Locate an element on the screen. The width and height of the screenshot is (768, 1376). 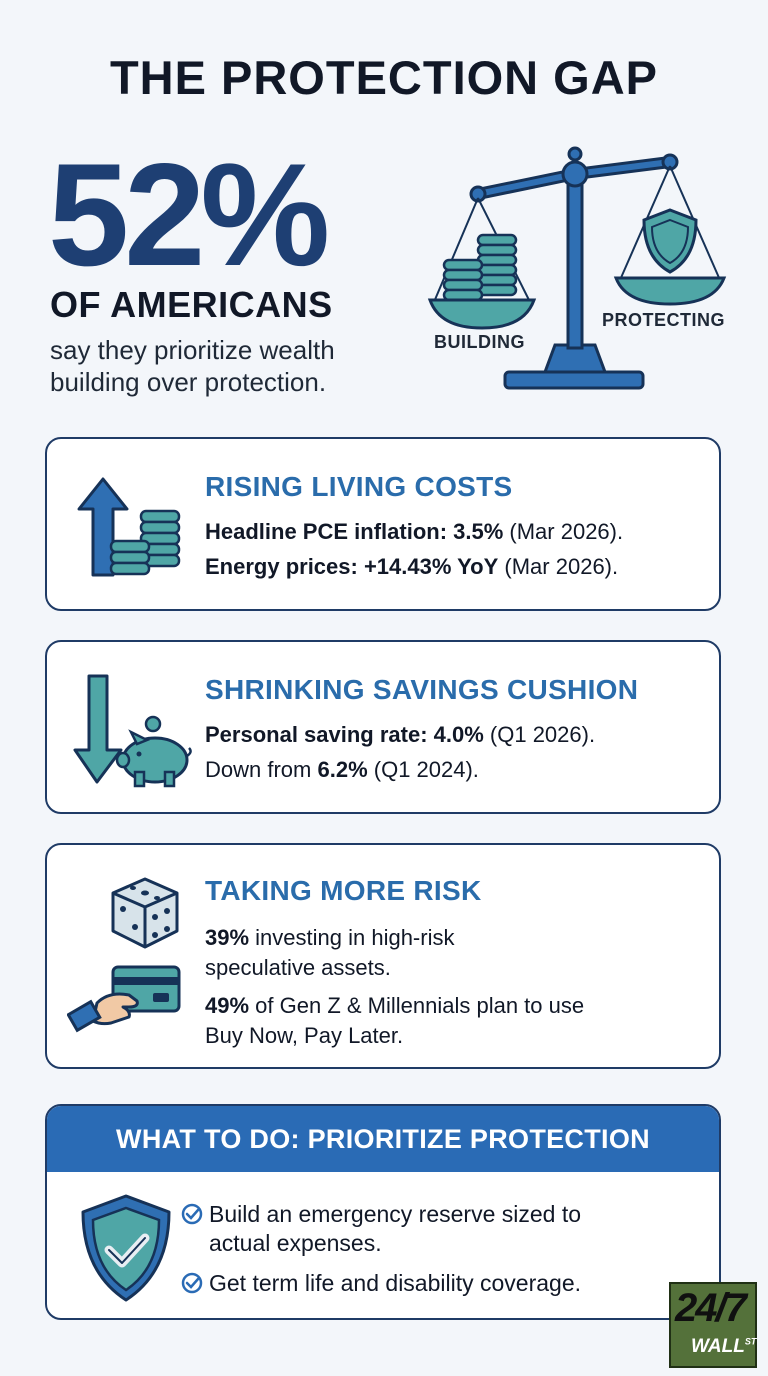
dice-icon is located at coordinates (145, 915).